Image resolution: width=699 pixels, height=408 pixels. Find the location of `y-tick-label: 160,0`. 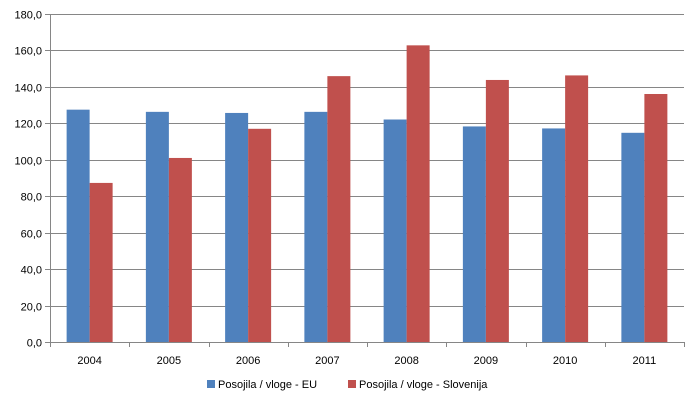

y-tick-label: 160,0 is located at coordinates (28, 52).